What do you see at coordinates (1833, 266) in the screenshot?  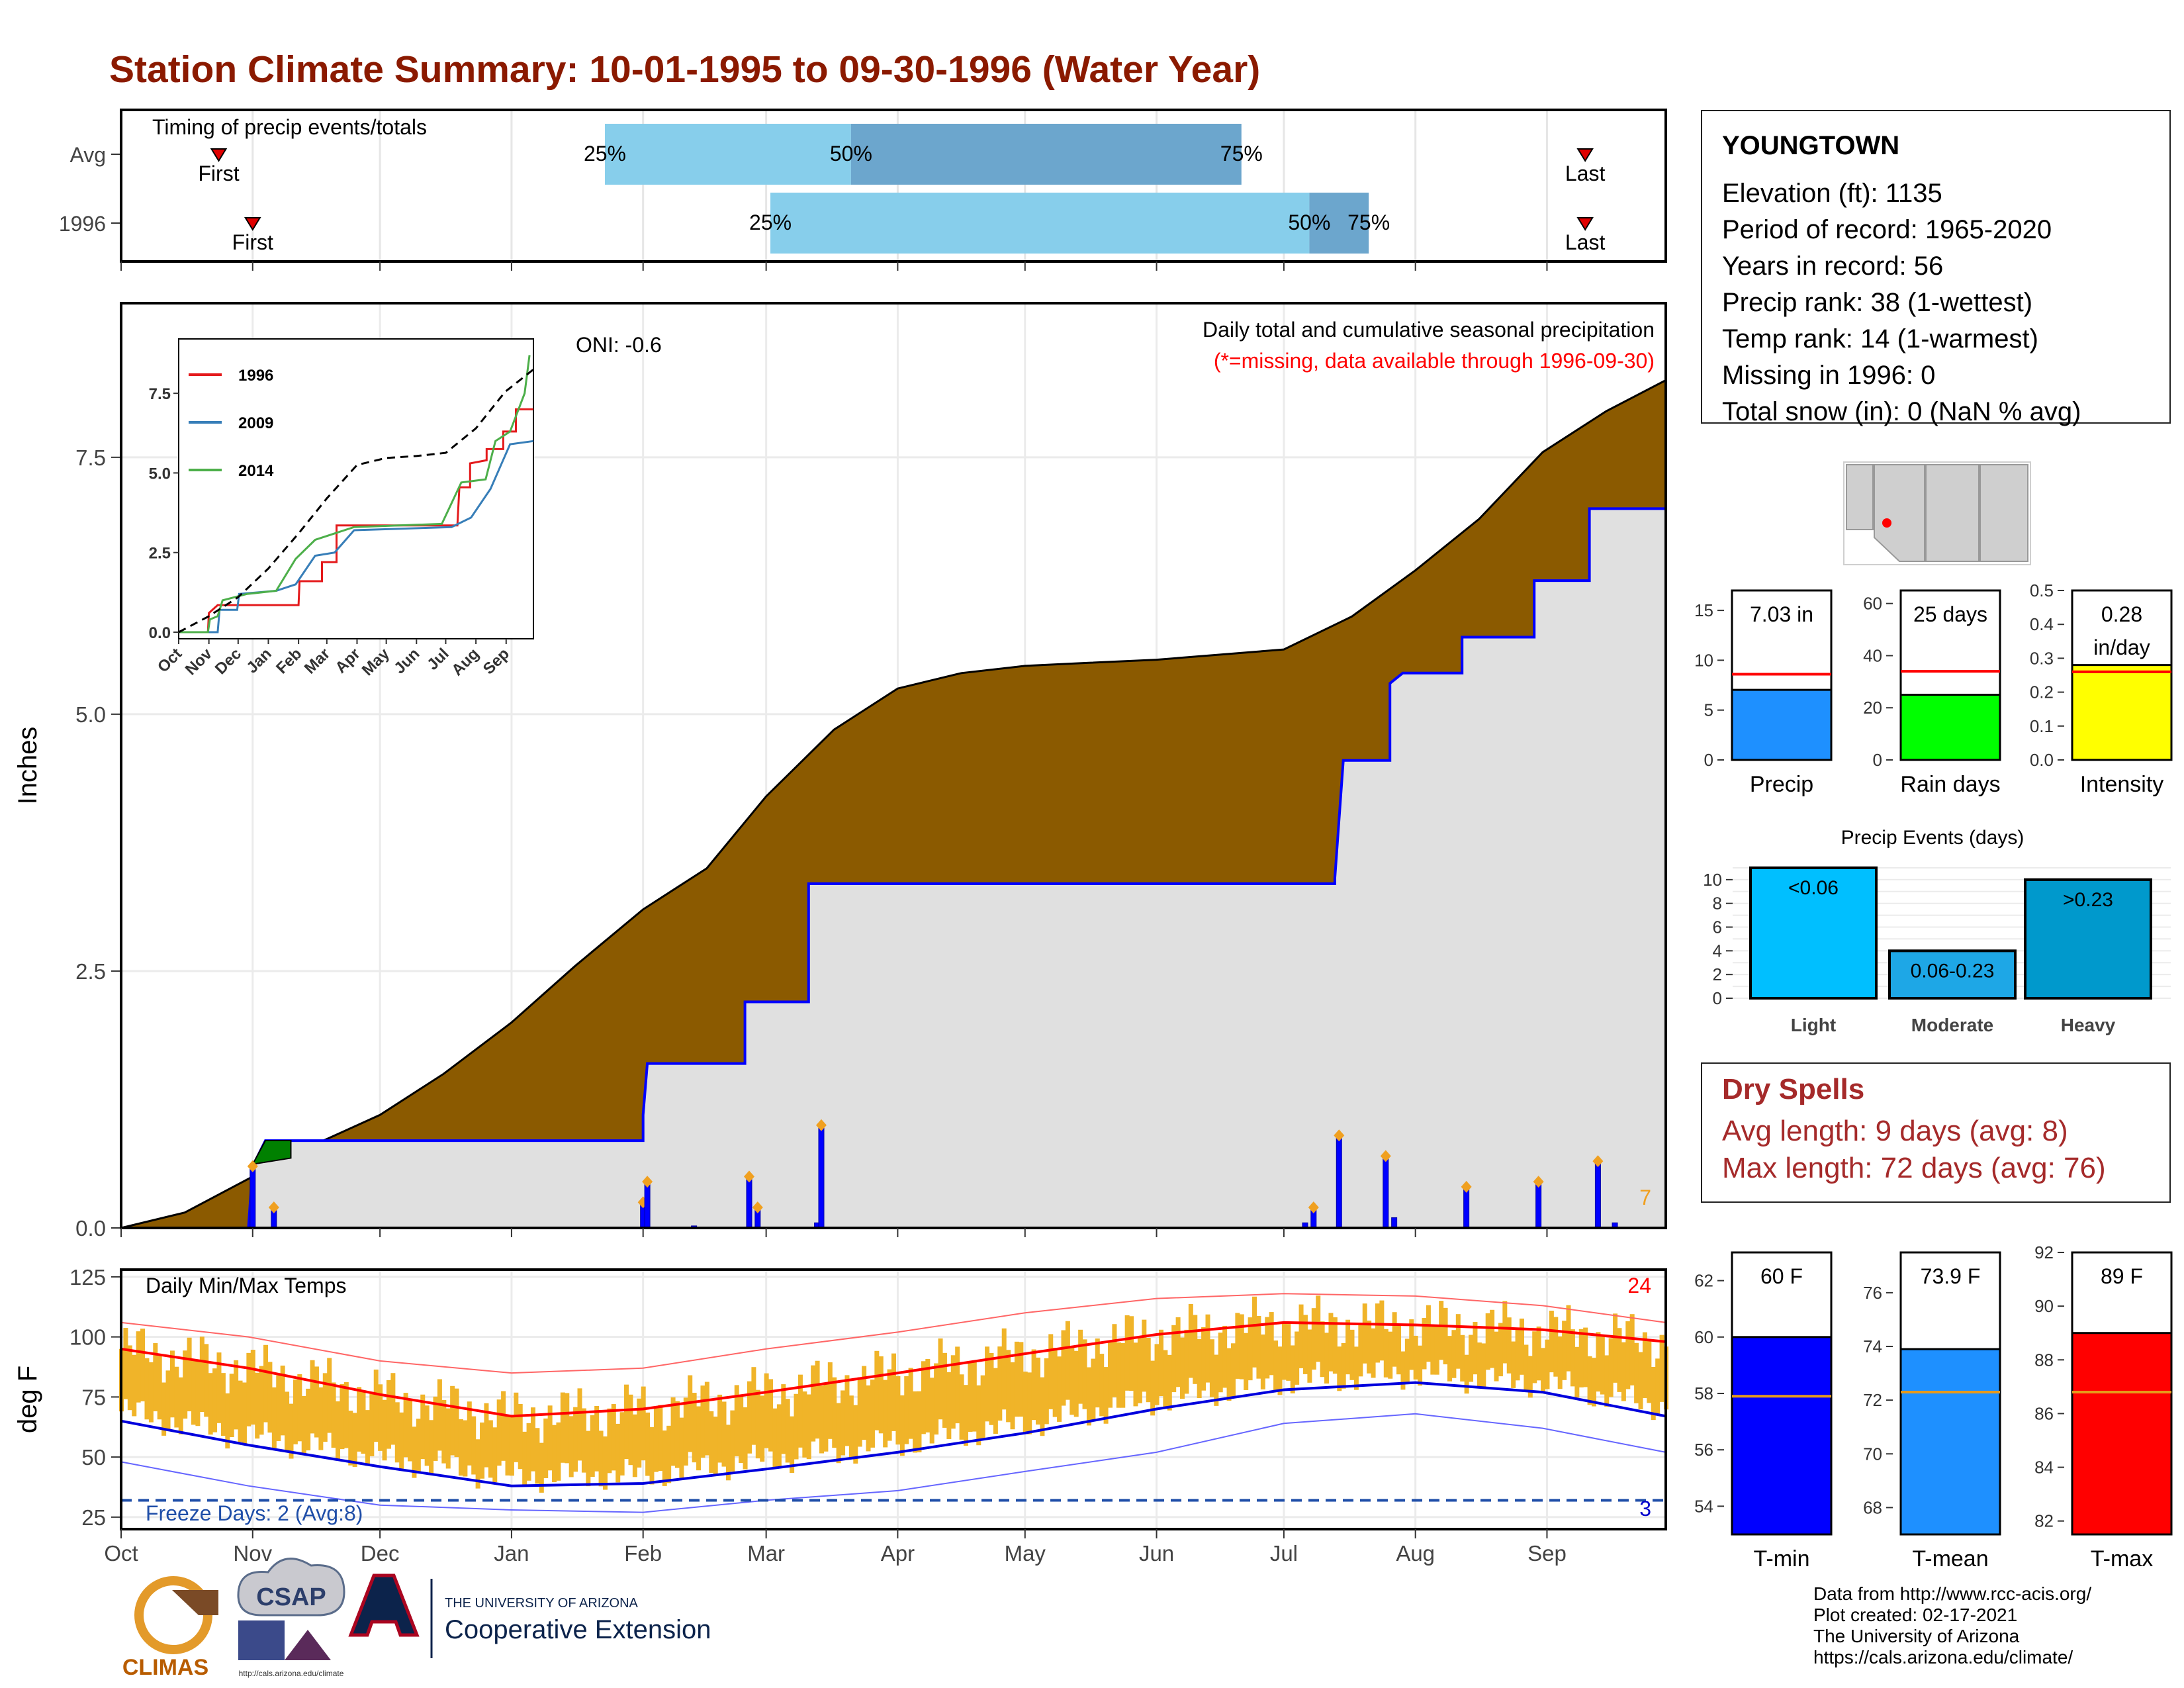 I see `station-years: Years in record: 56` at bounding box center [1833, 266].